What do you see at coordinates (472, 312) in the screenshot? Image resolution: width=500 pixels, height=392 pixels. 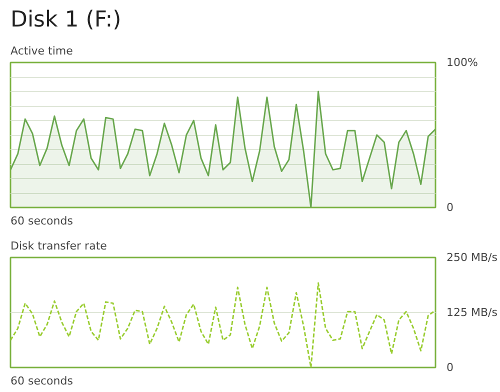 I see `y-tick-label: 125 MB/s` at bounding box center [472, 312].